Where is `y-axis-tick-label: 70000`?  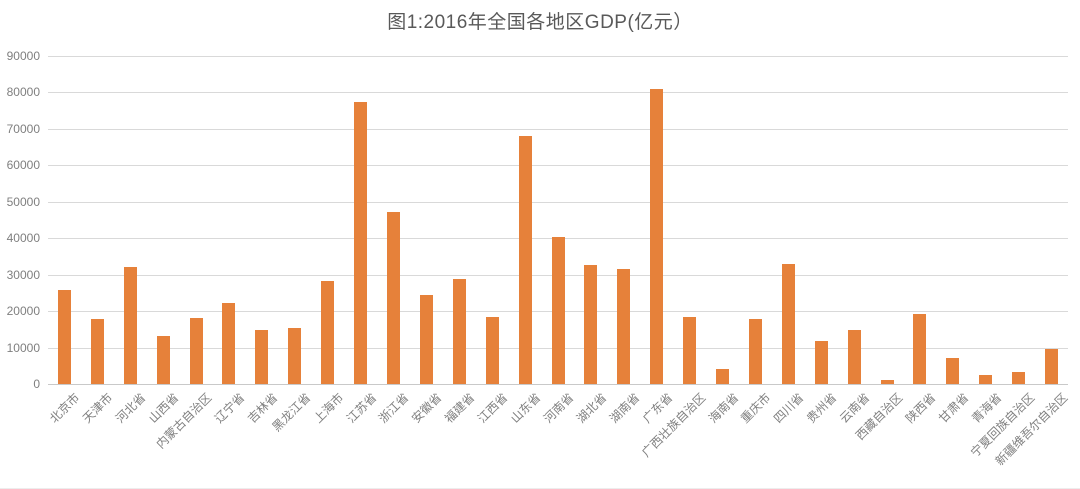
y-axis-tick-label: 70000 is located at coordinates (23, 129).